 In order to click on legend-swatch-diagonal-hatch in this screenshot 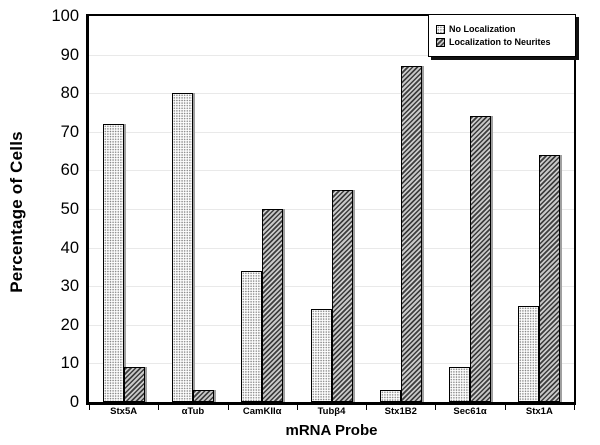, I will do `click(440, 42)`.